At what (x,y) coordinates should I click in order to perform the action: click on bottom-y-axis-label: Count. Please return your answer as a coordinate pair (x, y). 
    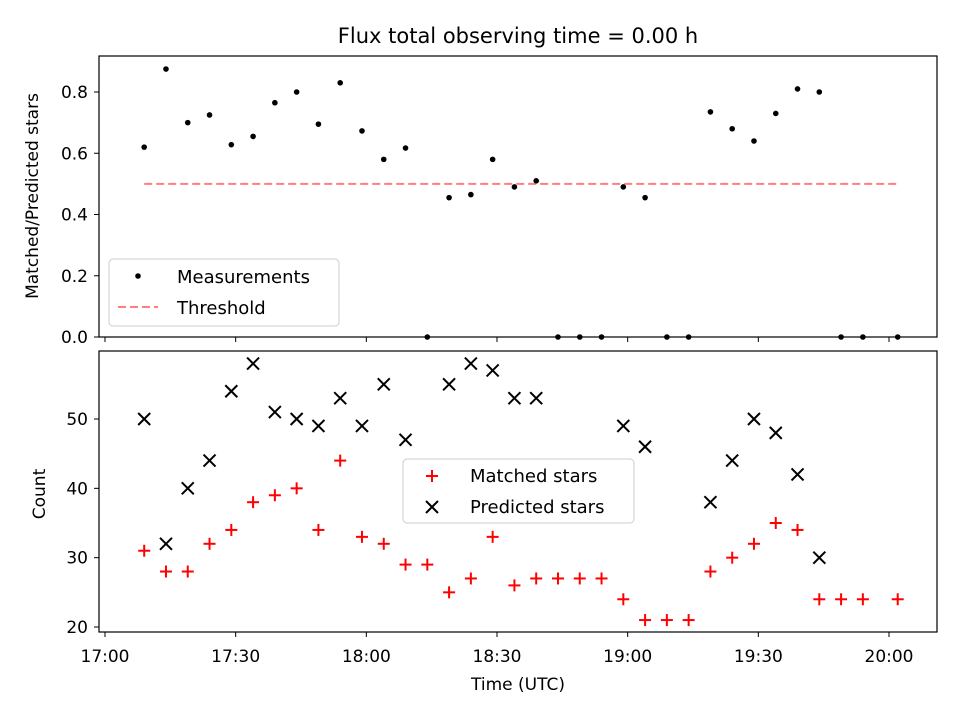
    Looking at the image, I should click on (40, 493).